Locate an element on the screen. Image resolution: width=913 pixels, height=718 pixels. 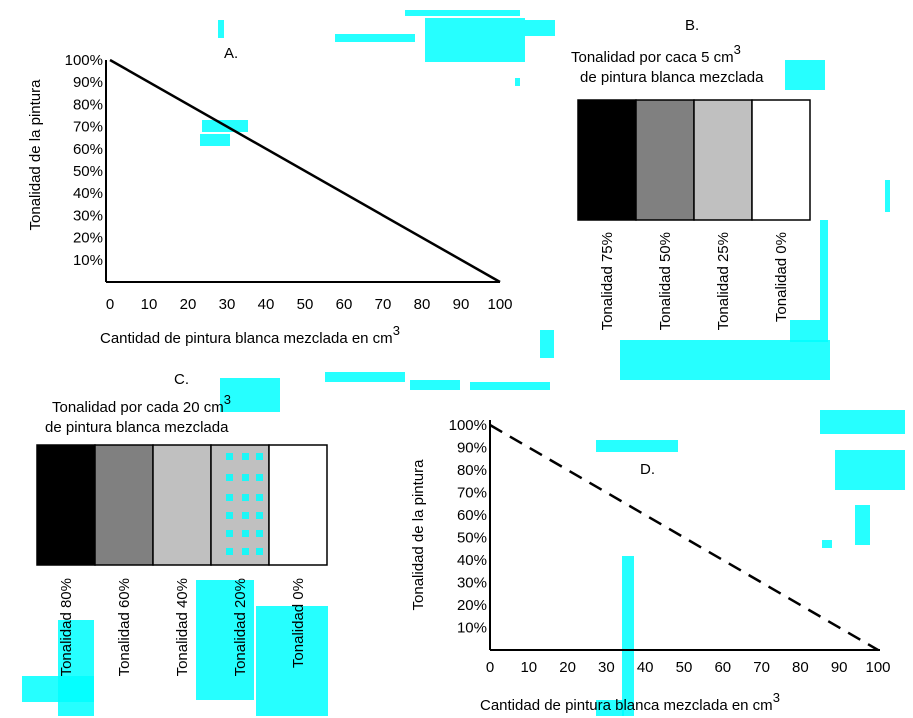
shade-label: Tonalidad 60% is located at coordinates (124, 627).